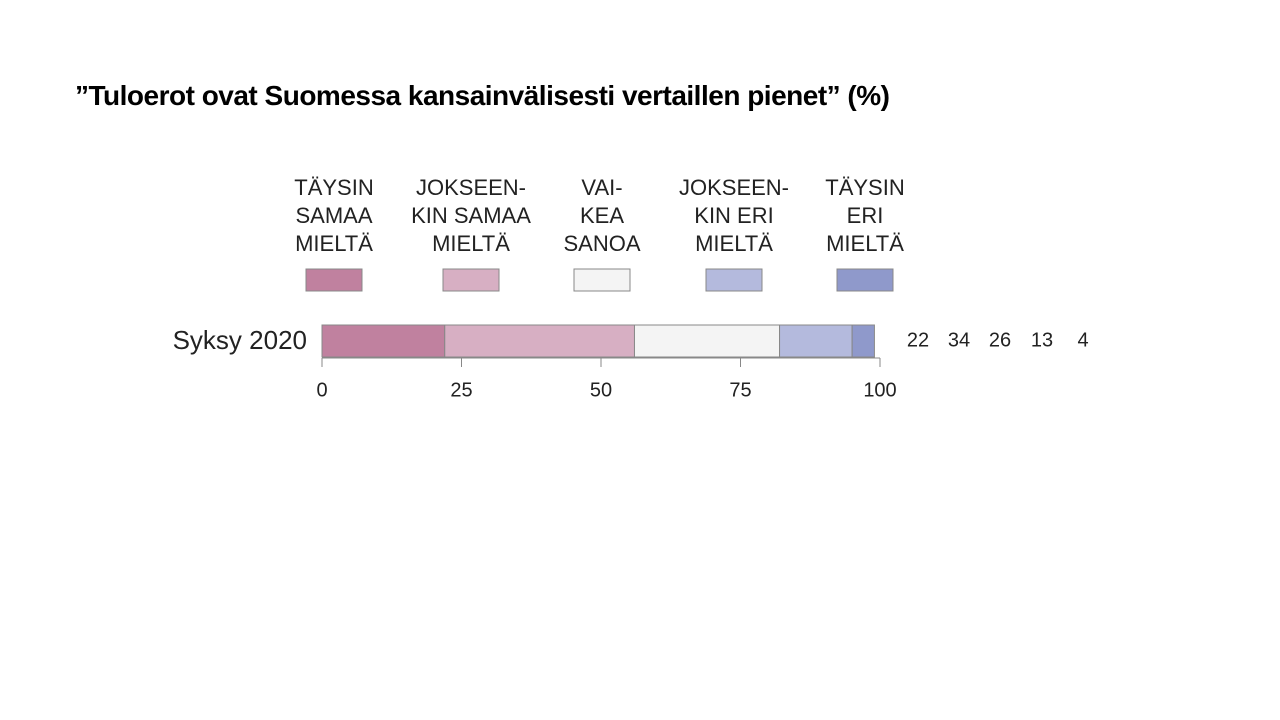 The height and width of the screenshot is (720, 1280). What do you see at coordinates (740, 390) in the screenshot?
I see `x-tick-label: 75` at bounding box center [740, 390].